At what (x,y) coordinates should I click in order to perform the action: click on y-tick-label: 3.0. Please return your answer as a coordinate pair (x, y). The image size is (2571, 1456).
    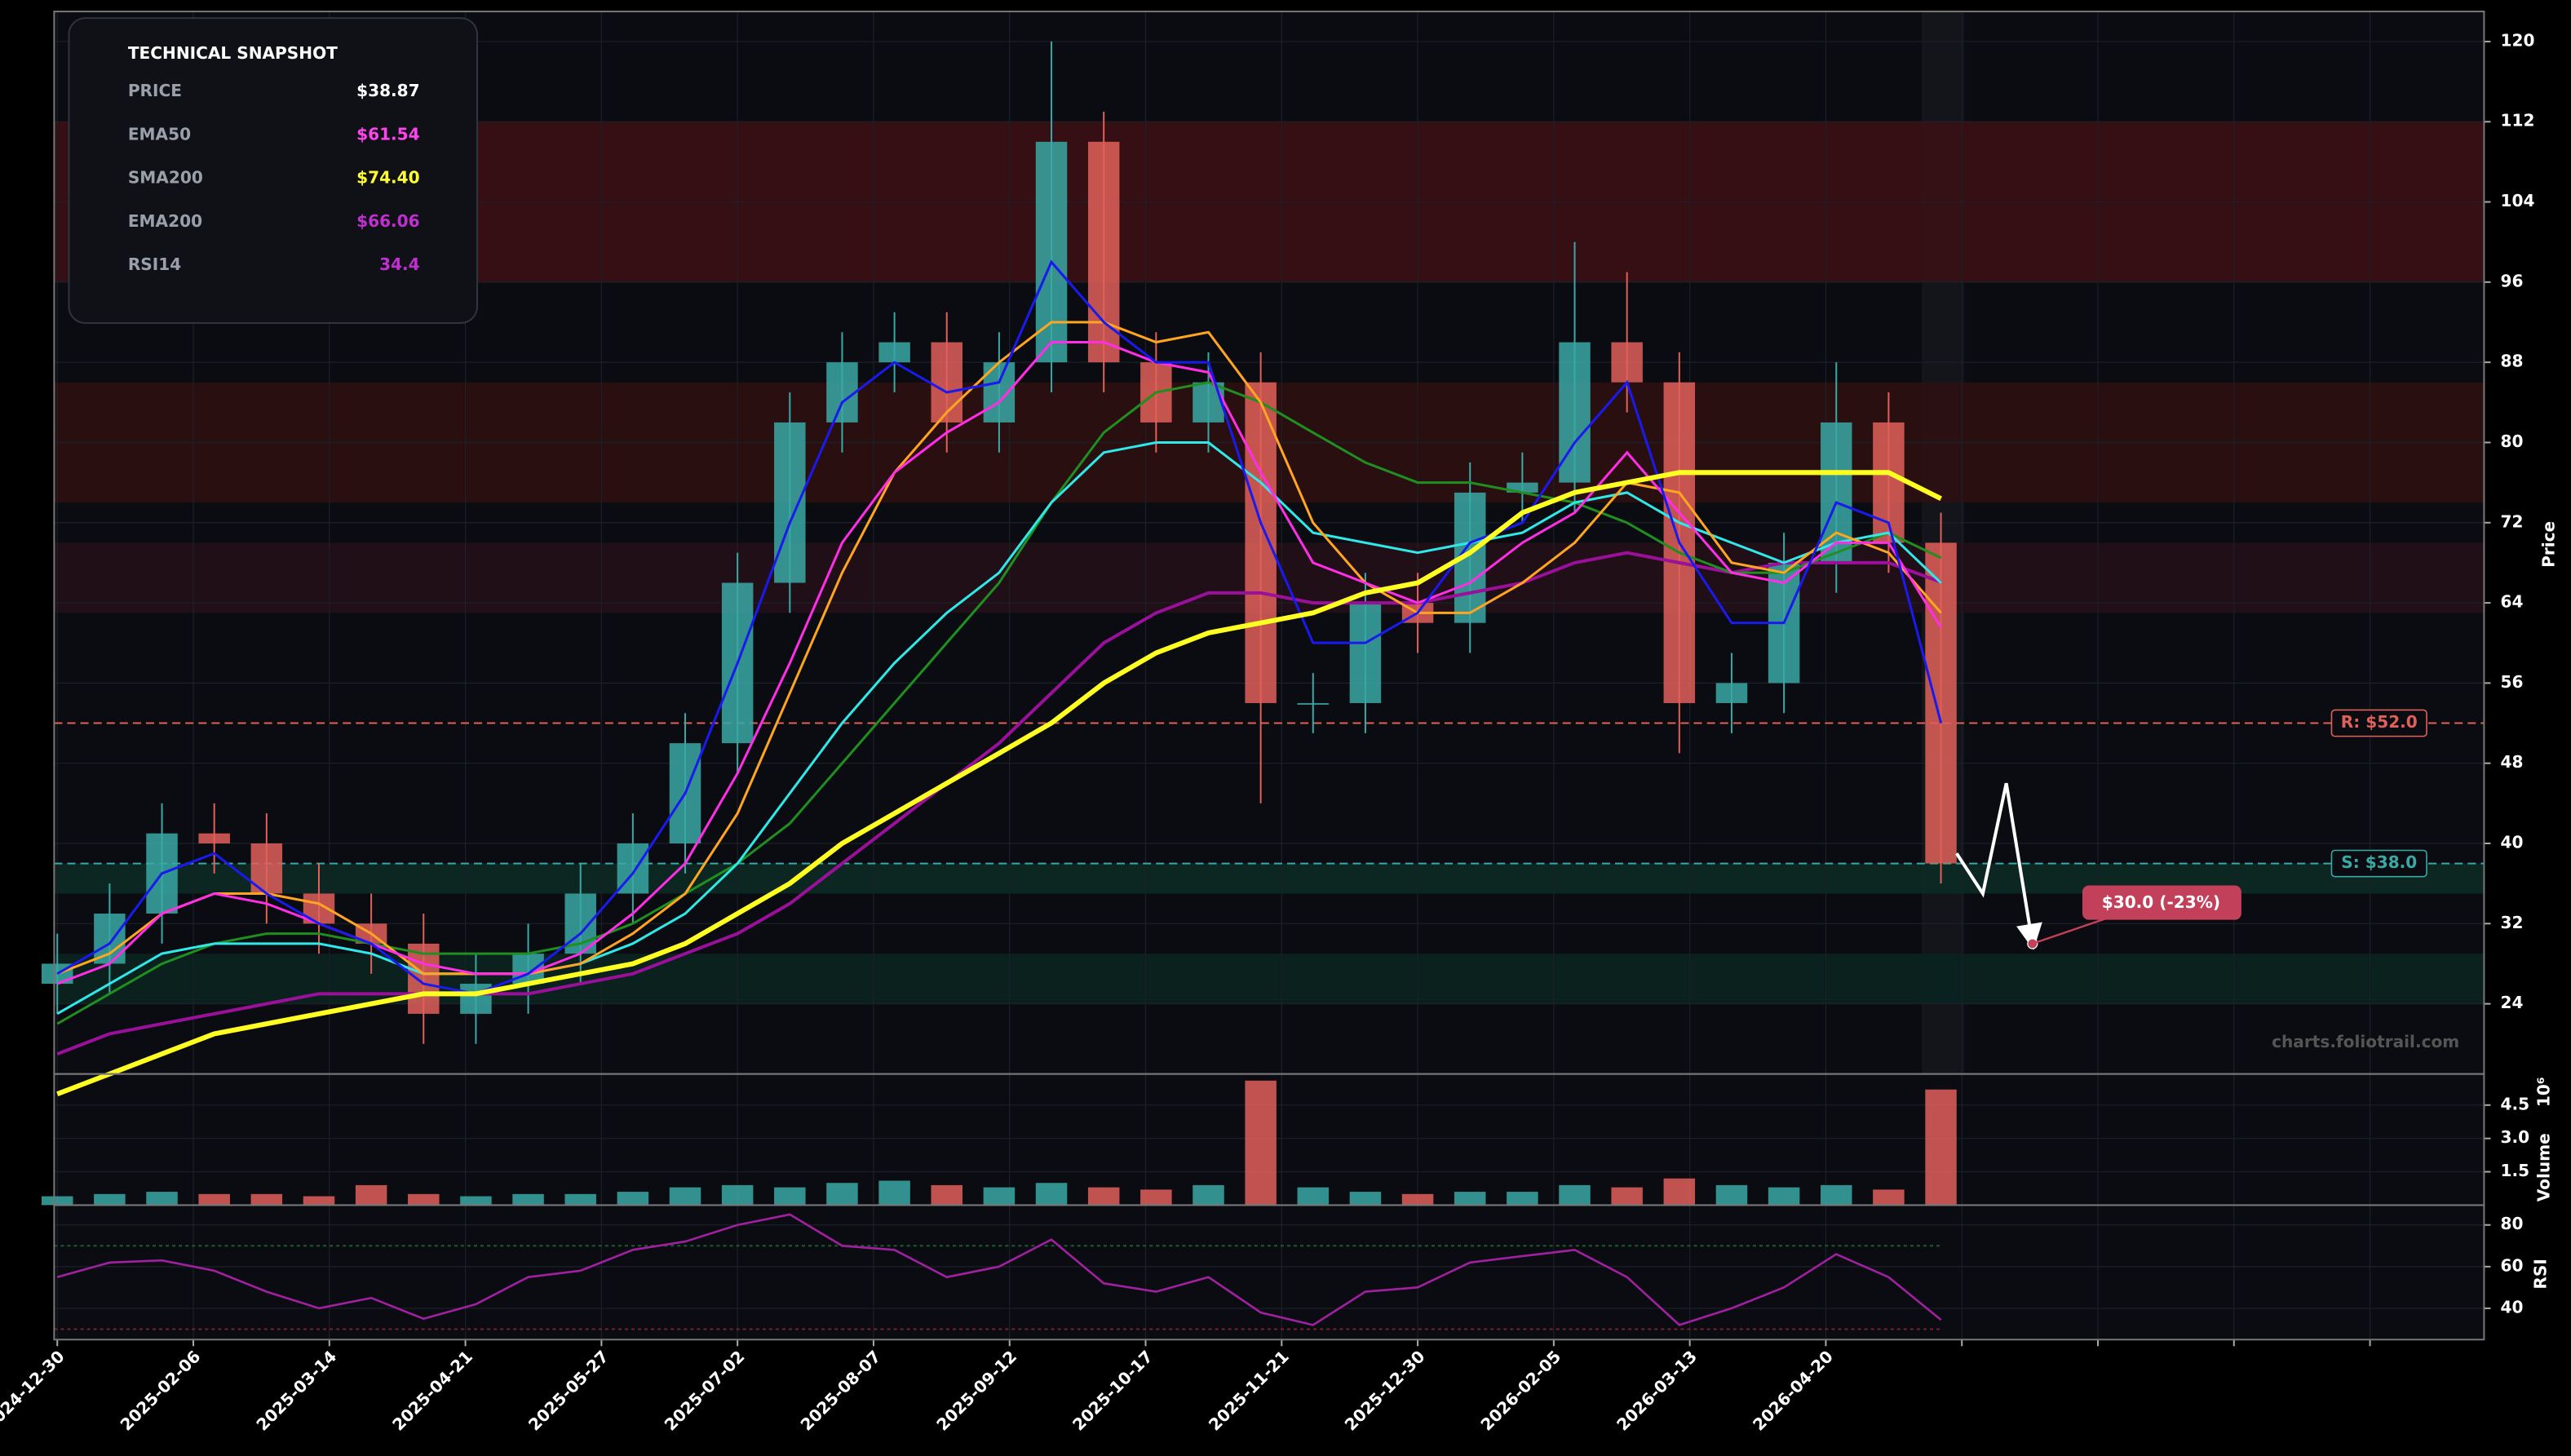
    Looking at the image, I should click on (2515, 1137).